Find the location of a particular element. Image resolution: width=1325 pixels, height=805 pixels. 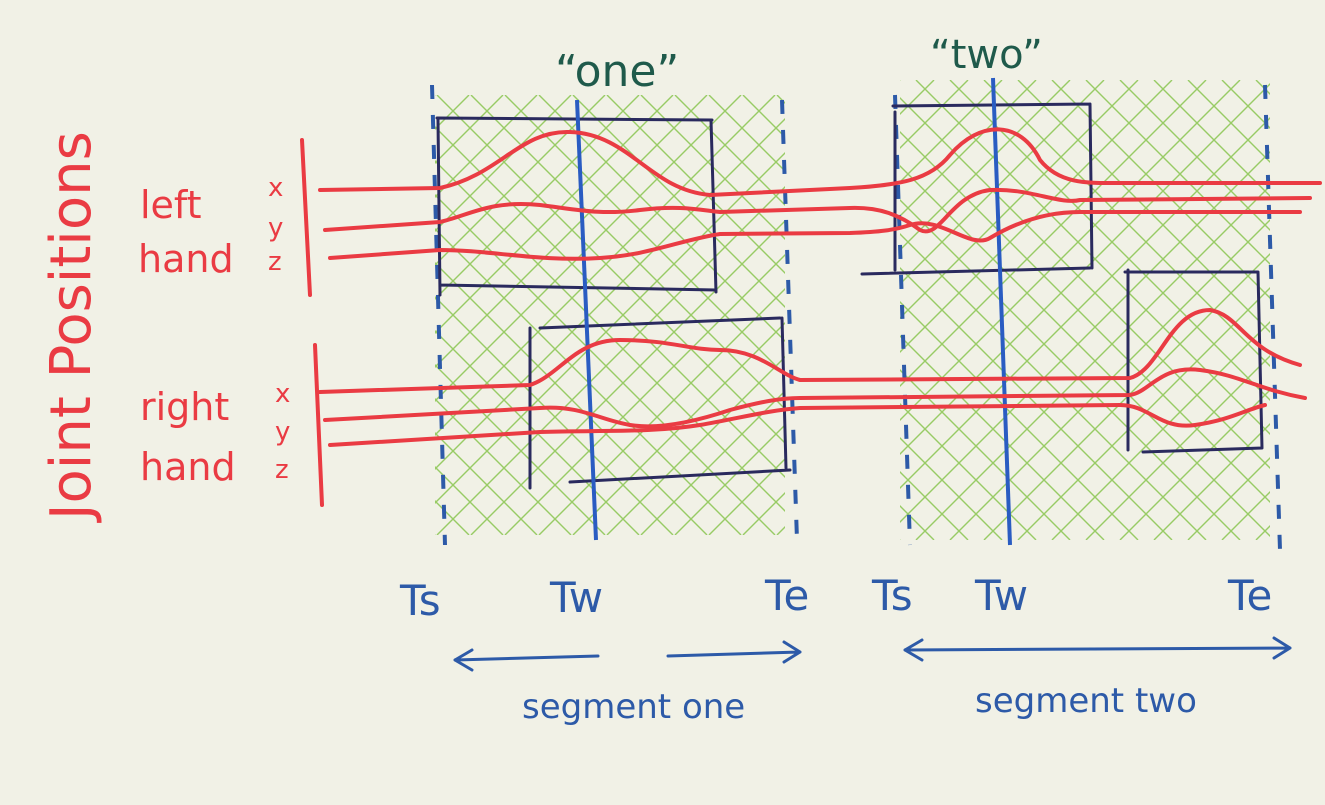

right-hand-label-line1: right is located at coordinates (184, 407).